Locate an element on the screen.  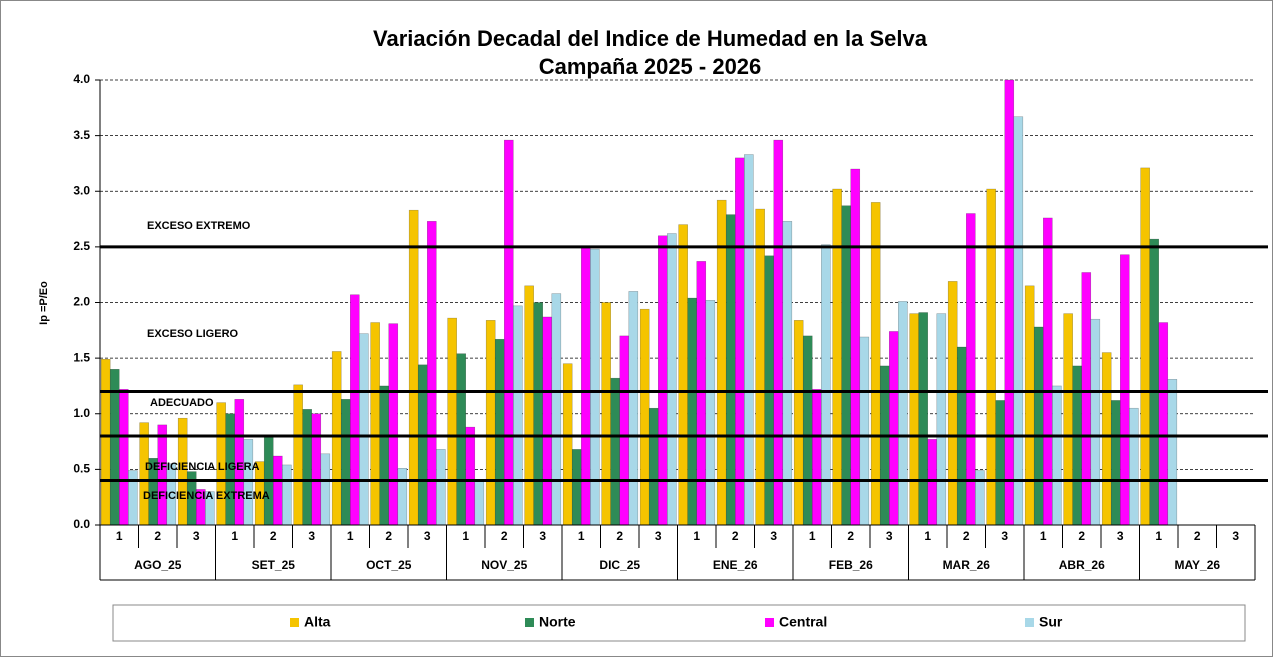
y-tick-label: 1.0 is located at coordinates (81, 413).